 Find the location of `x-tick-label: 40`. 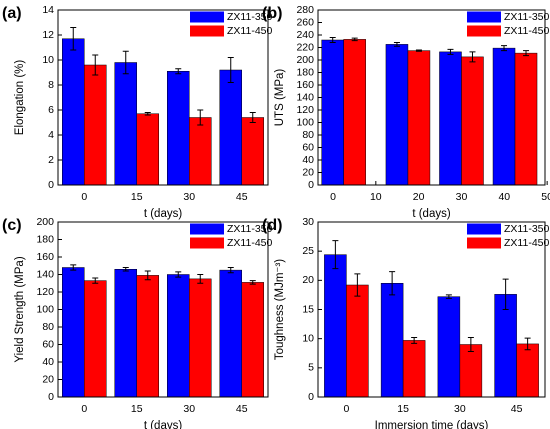

x-tick-label: 40 is located at coordinates (504, 197).